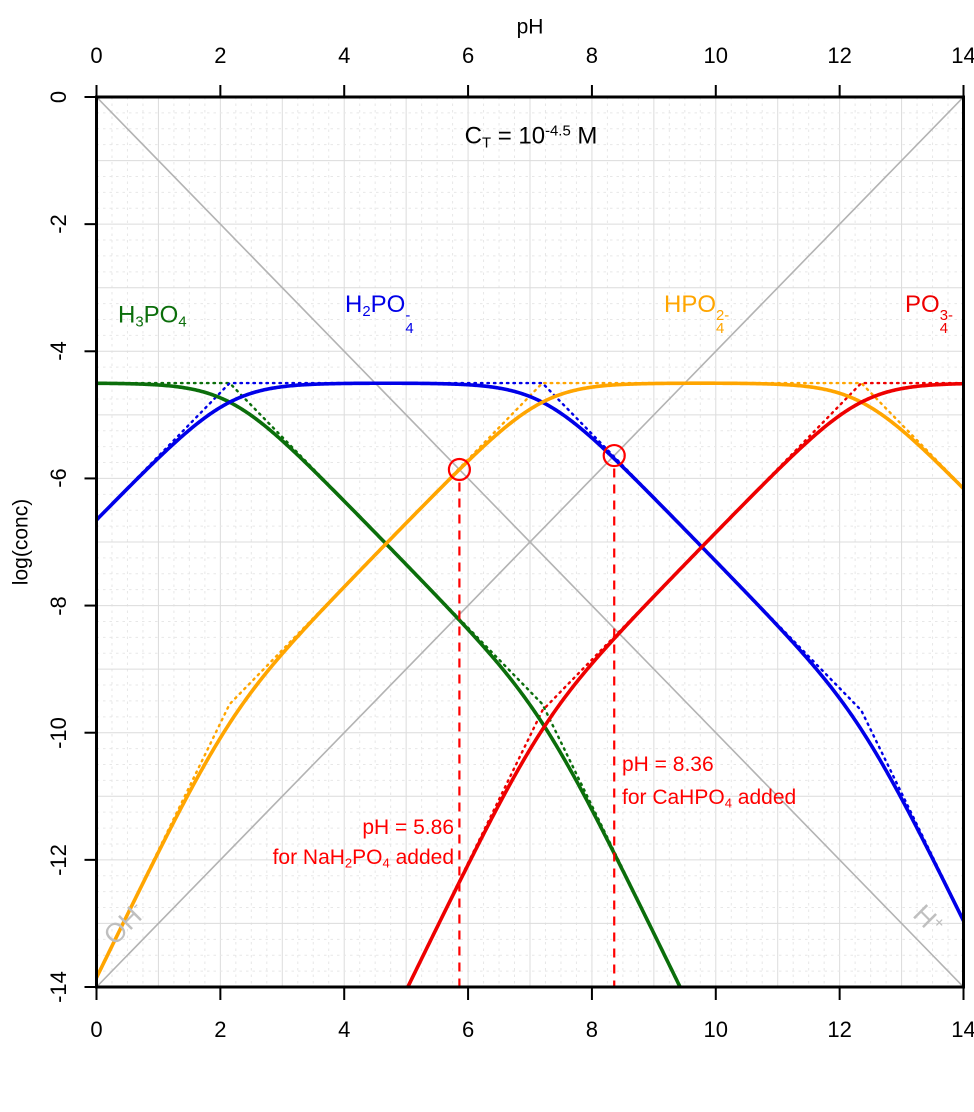 The image size is (974, 1112). Describe the element at coordinates (21, 542) in the screenshot. I see `y-axis-title: log(conc)` at that location.